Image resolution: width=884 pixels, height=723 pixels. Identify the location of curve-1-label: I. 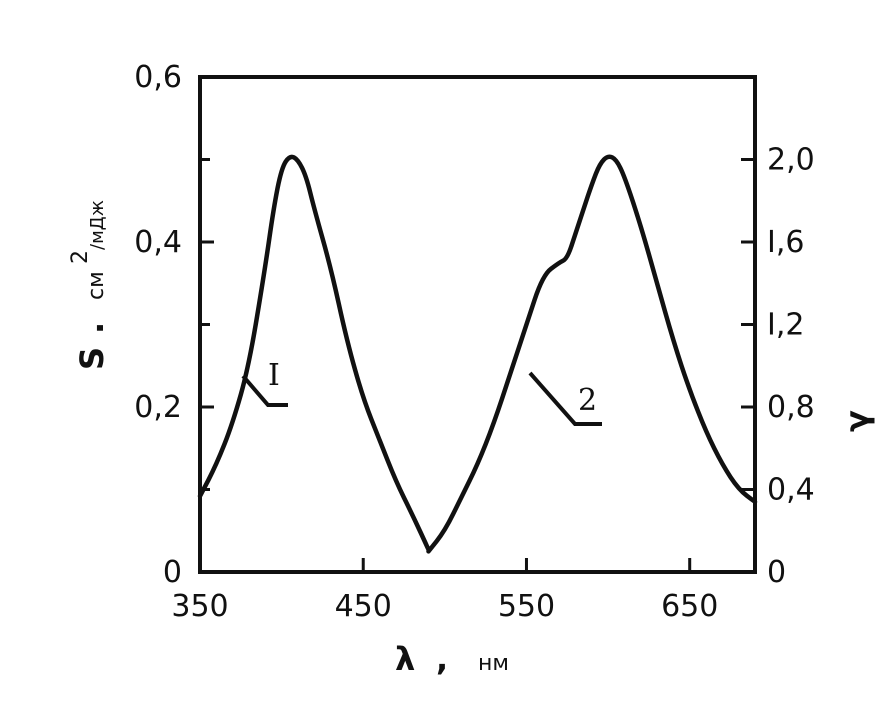
(274, 375).